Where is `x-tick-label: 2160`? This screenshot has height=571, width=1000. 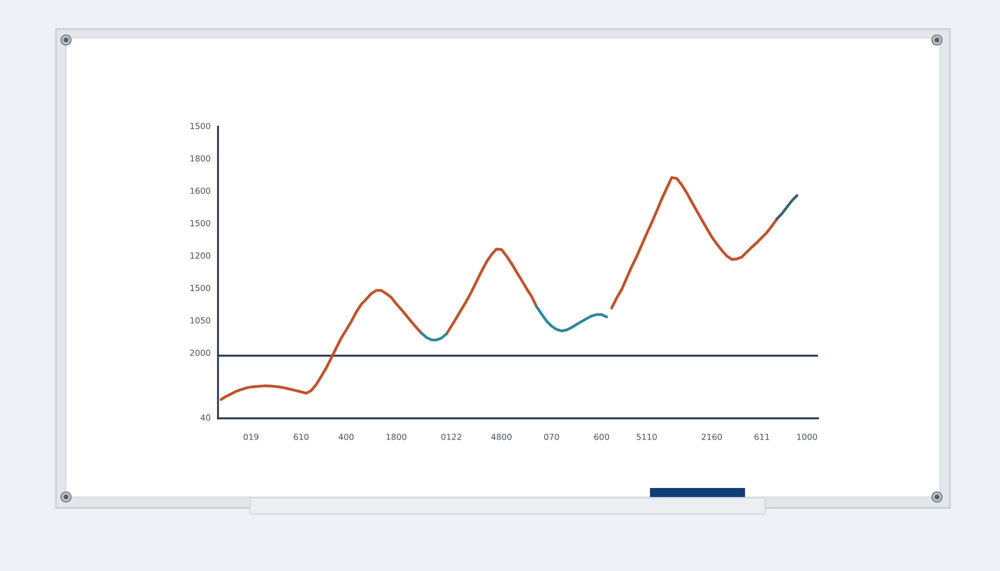
x-tick-label: 2160 is located at coordinates (712, 437).